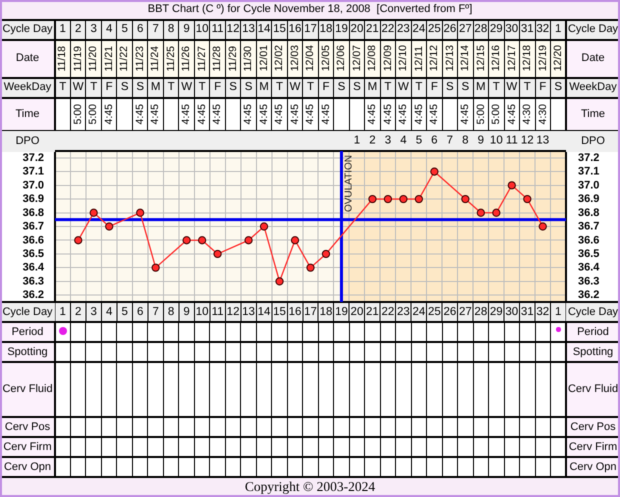 This screenshot has width=620, height=497. I want to click on y-tick-label: 36.5, so click(33, 254).